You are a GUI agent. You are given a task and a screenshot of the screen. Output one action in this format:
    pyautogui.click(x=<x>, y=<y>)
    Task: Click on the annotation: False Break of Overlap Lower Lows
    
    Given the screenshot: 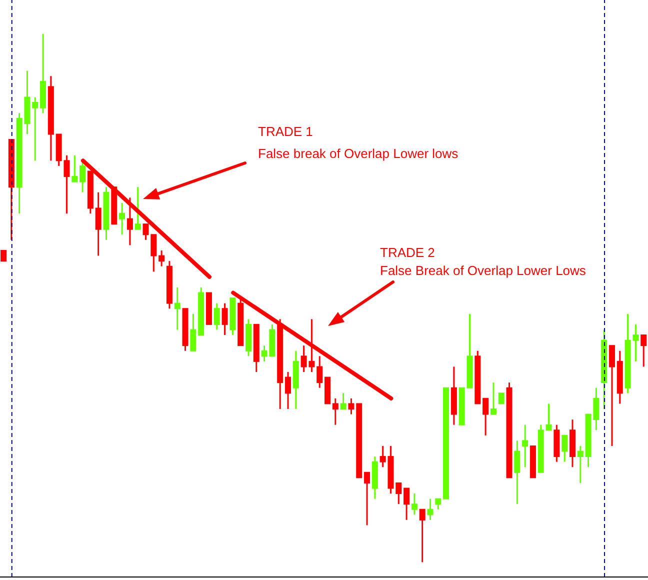 What is the action you would take?
    pyautogui.click(x=483, y=270)
    